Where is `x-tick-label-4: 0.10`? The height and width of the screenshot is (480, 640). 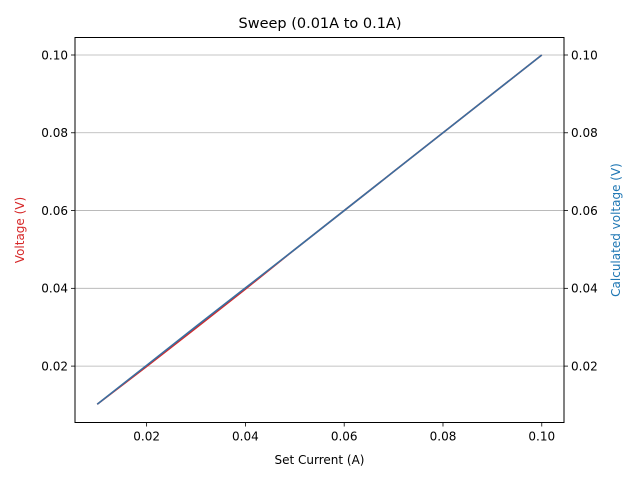
x-tick-label-4: 0.10 is located at coordinates (541, 437).